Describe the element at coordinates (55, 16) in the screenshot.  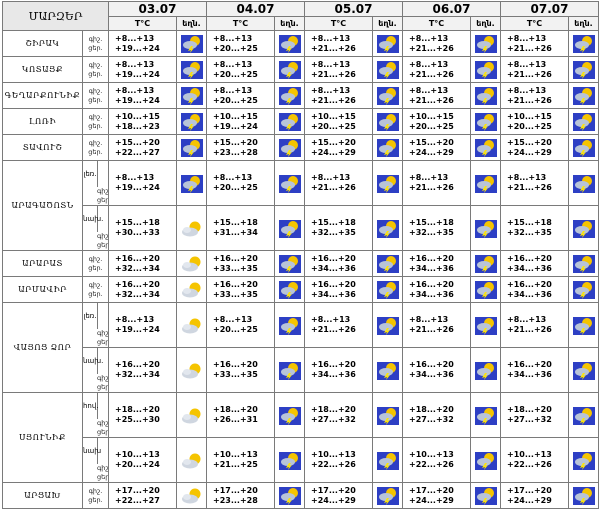
I see `region-header: ՄԱՐԶԵՐ` at that location.